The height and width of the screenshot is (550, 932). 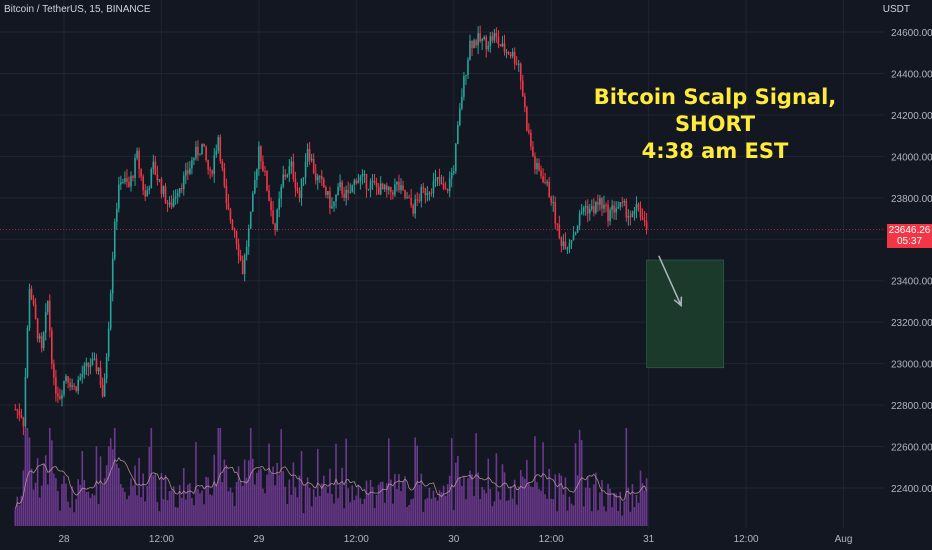 I want to click on last-price-value: 23646.26, so click(x=909, y=230).